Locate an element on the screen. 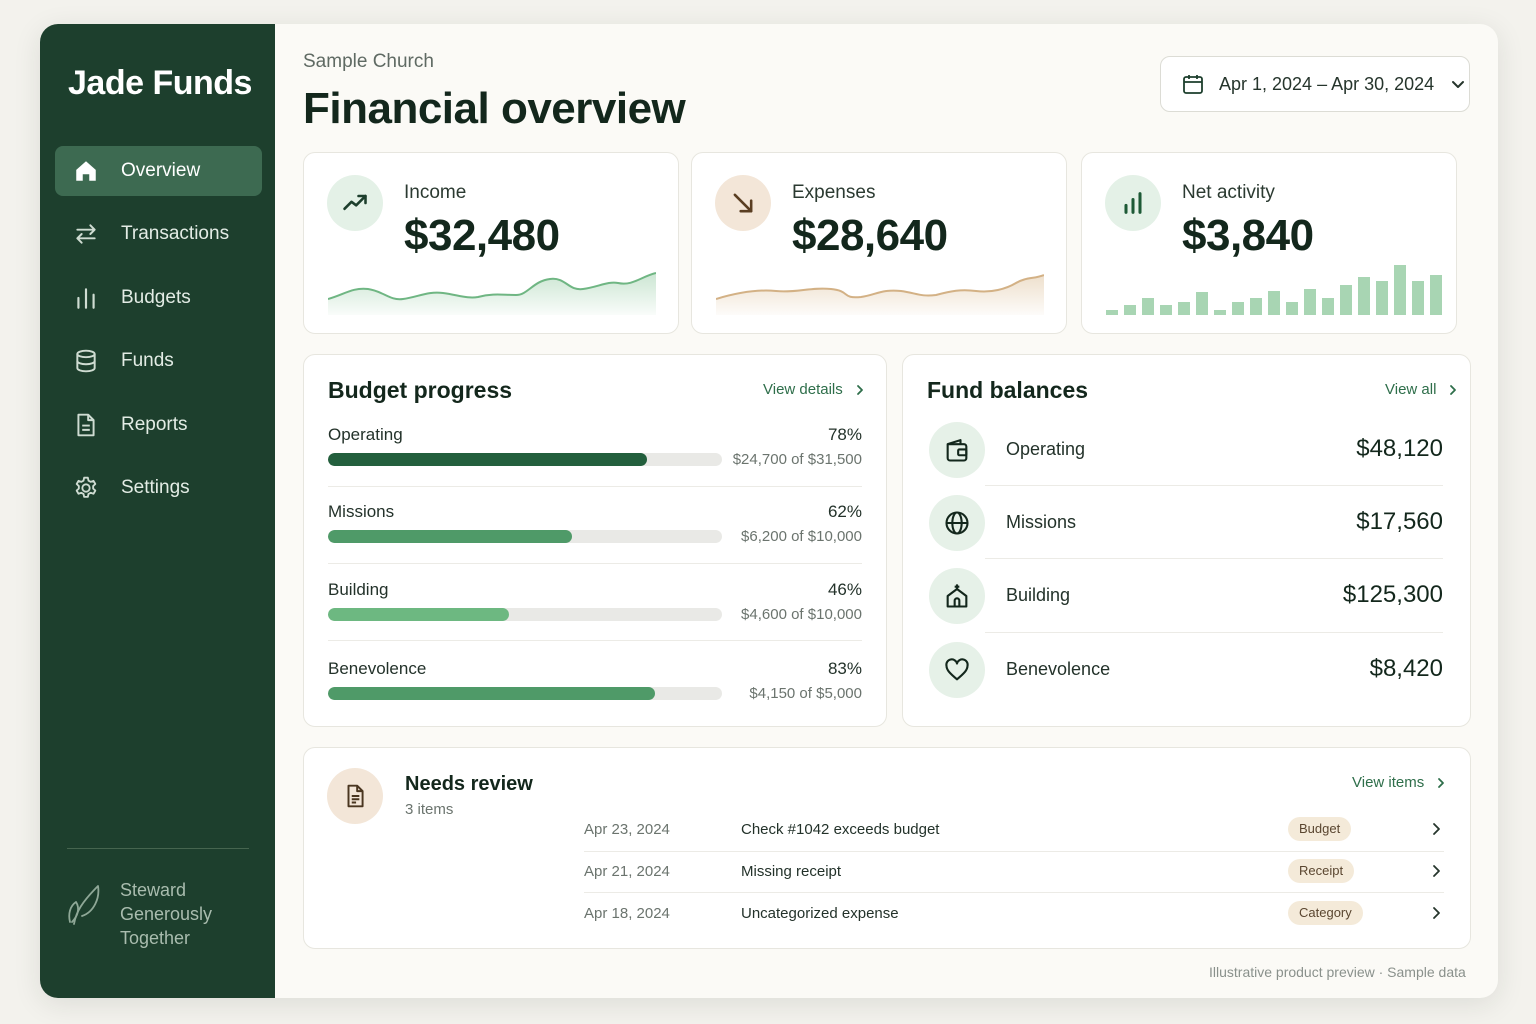 The height and width of the screenshot is (1024, 1536). view-details-link: View details is located at coordinates (815, 389).